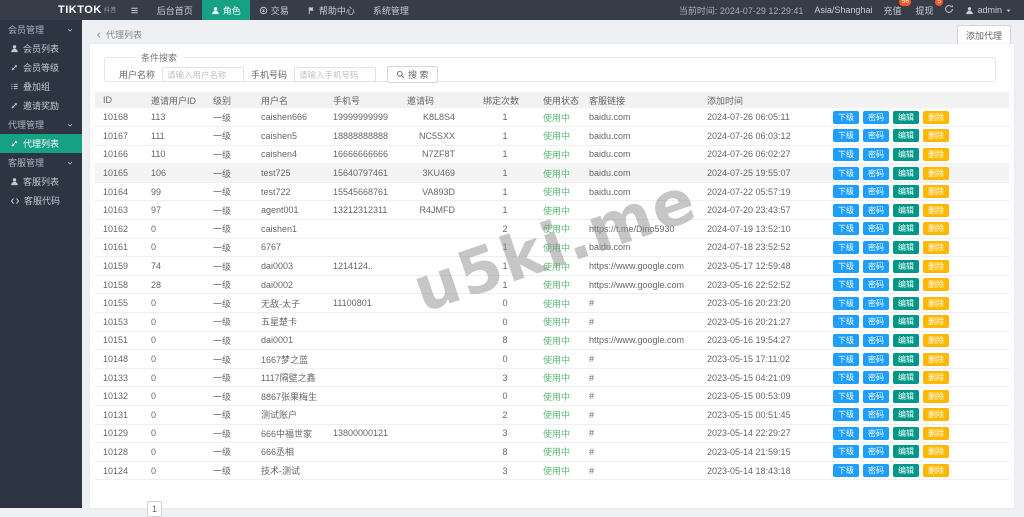  Describe the element at coordinates (41, 29) in the screenshot. I see `sidebar-item-member-management: 会员管理` at that location.